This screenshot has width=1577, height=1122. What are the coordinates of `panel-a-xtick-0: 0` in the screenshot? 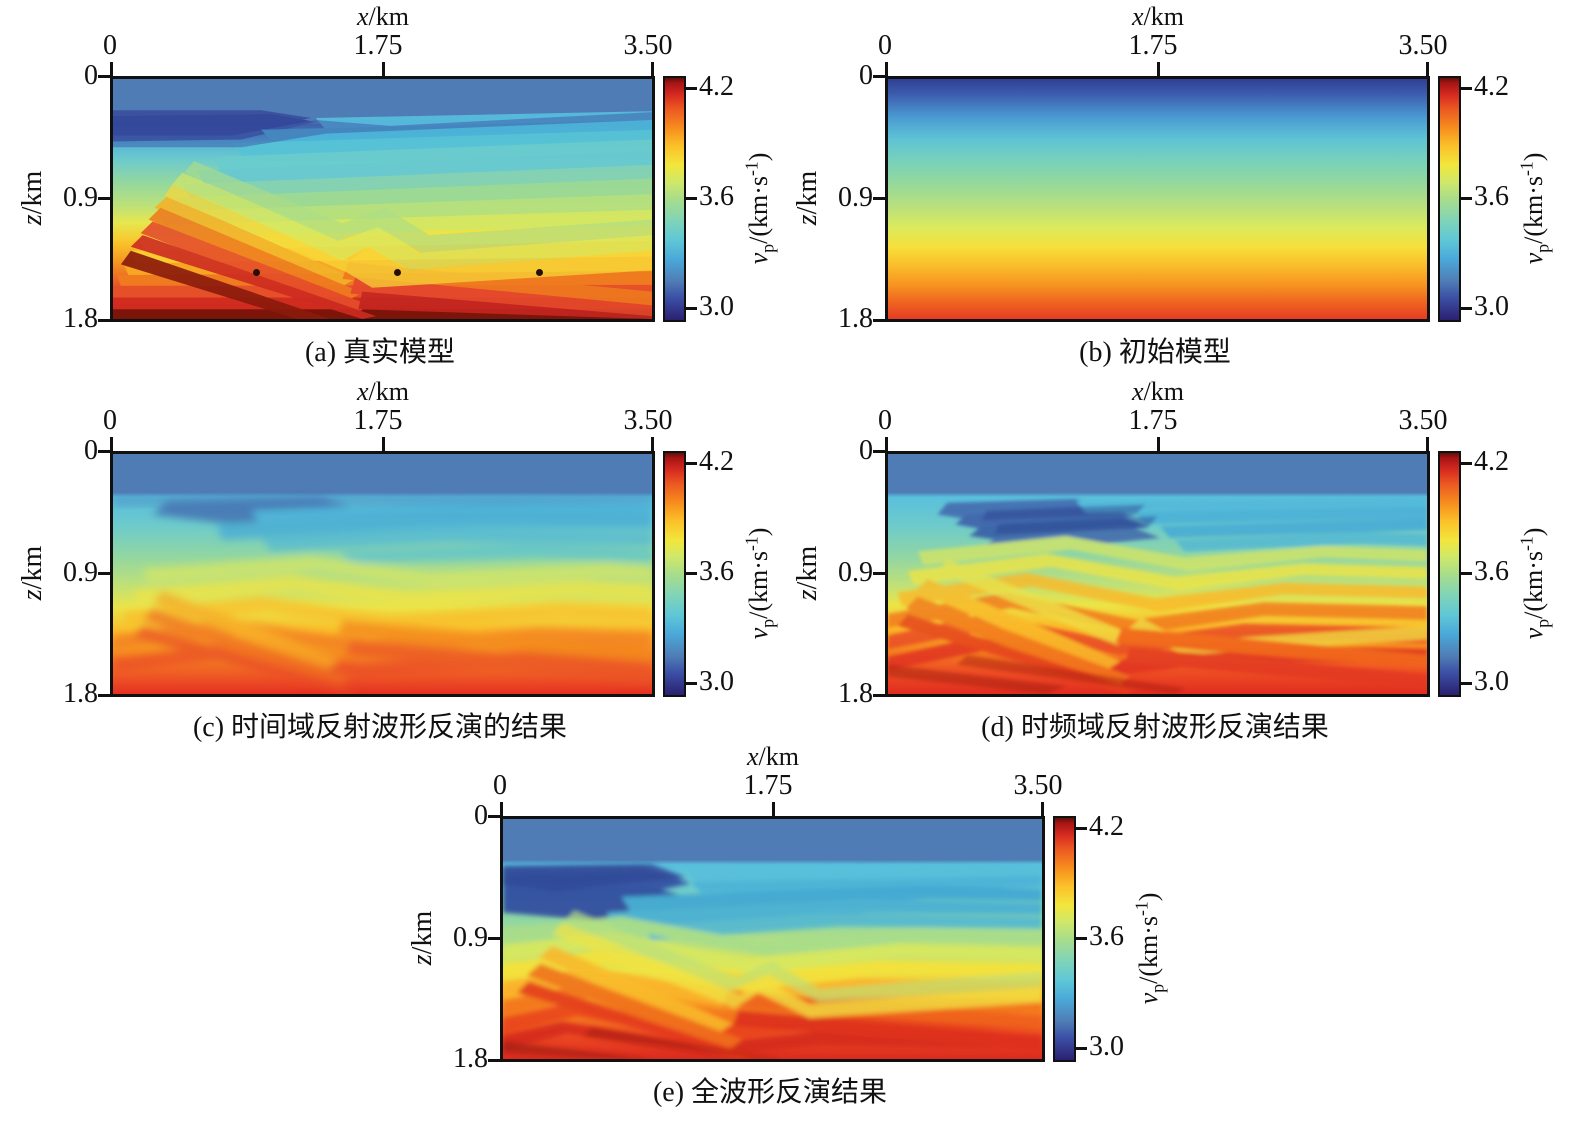 It's located at (110, 45).